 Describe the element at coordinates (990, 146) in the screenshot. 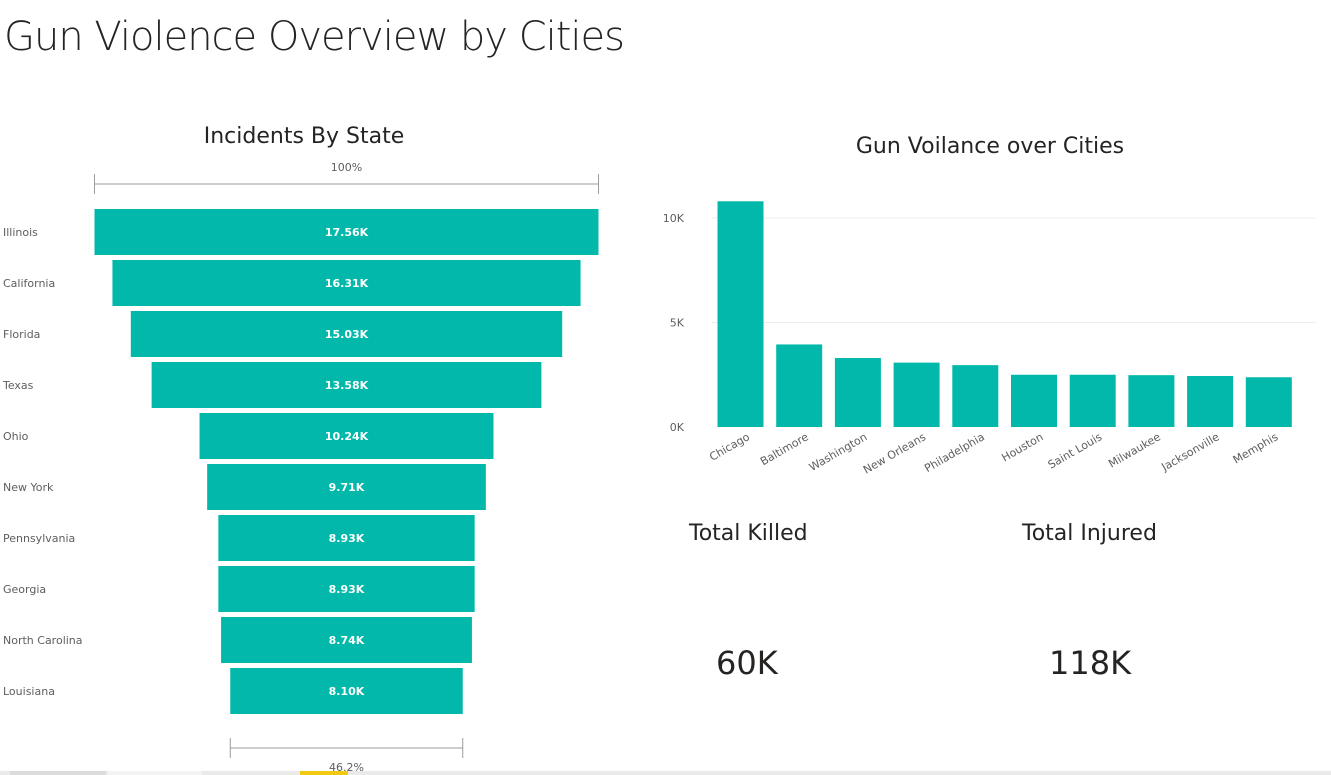

I see `column-chart-title: Gun Voilance over Cities` at that location.